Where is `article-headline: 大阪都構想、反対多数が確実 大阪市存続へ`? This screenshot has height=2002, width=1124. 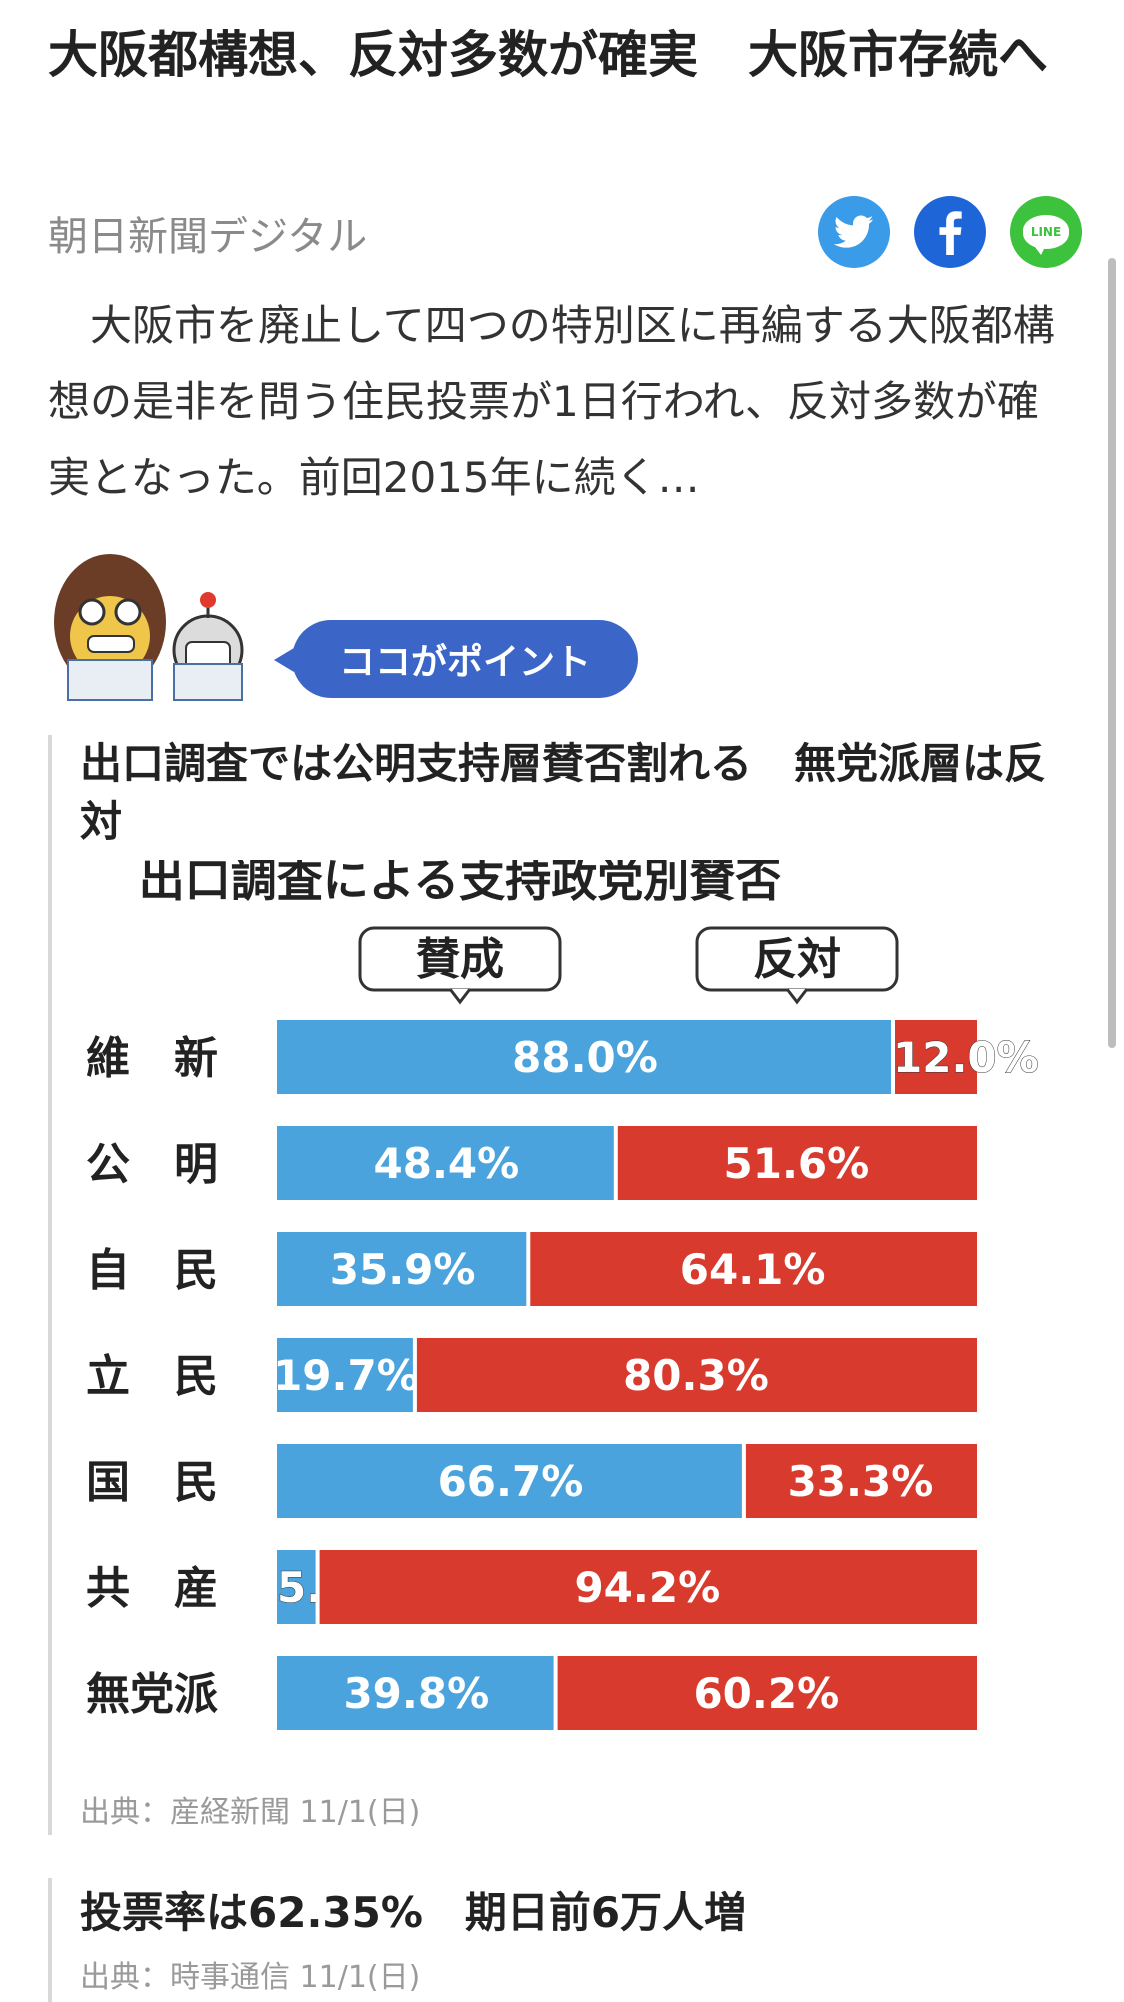
article-headline: 大阪都構想、反対多数が確実 大阪市存続へ is located at coordinates (548, 55).